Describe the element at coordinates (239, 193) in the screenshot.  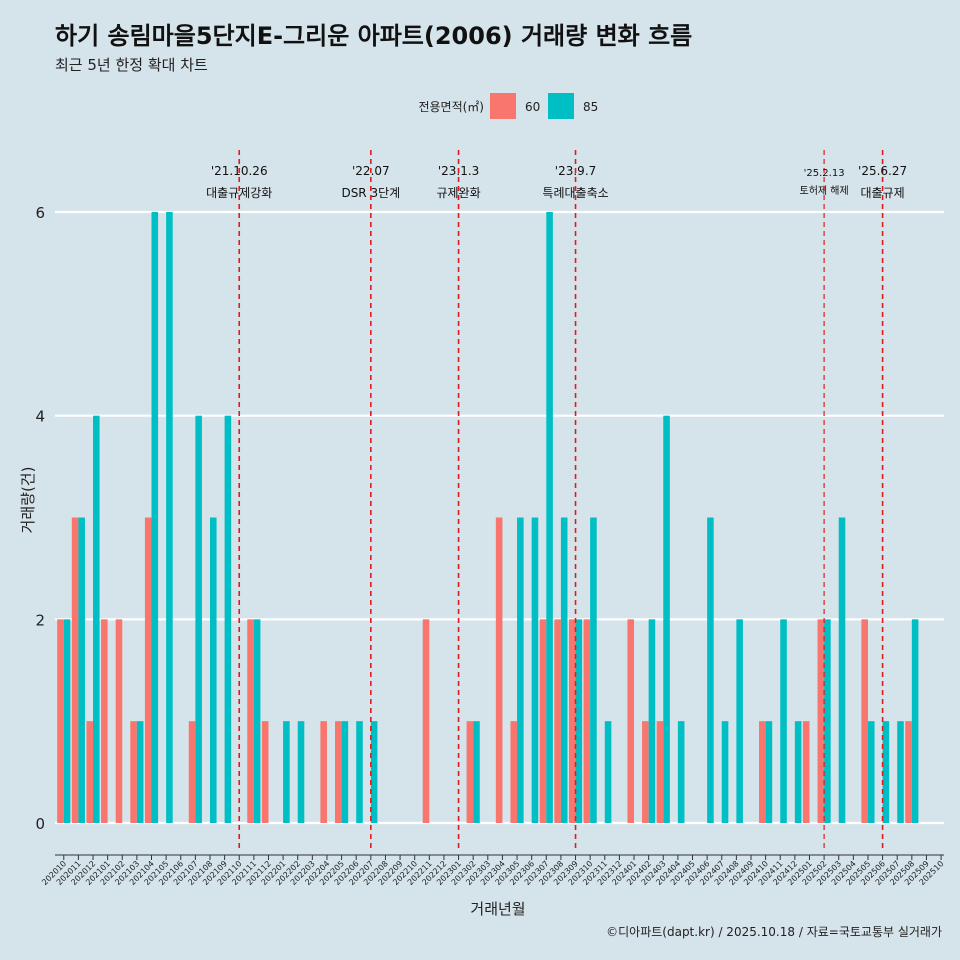
I see `event-label-0: 대출규제강화` at that location.